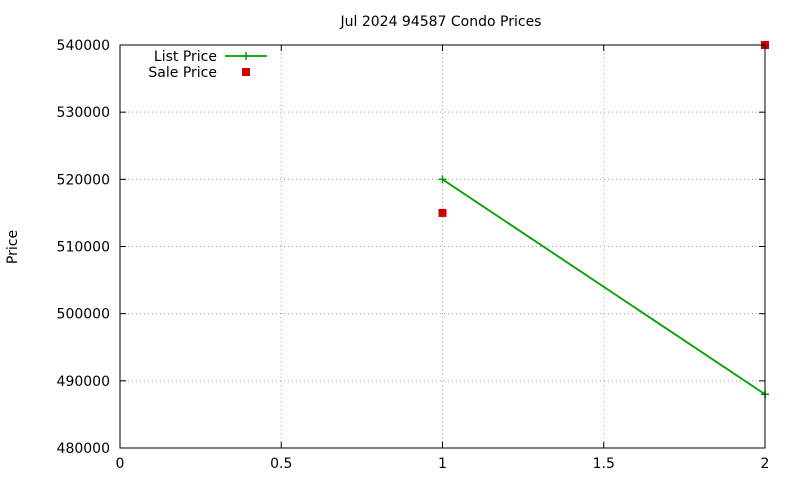 This screenshot has width=800, height=484. Describe the element at coordinates (281, 464) in the screenshot. I see `x-tick-label: 0.5` at that location.